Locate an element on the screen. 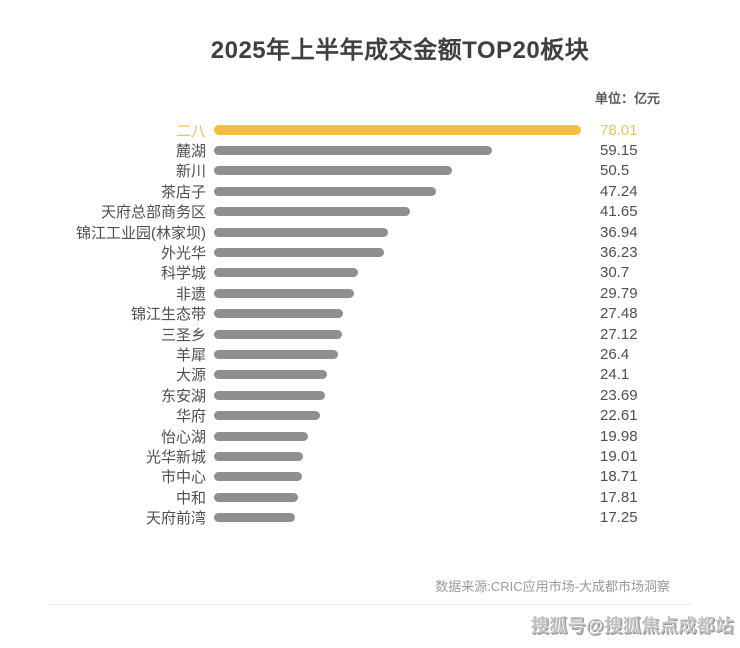 The image size is (740, 648). chart-row: 东安湖 23.69 is located at coordinates (370, 395).